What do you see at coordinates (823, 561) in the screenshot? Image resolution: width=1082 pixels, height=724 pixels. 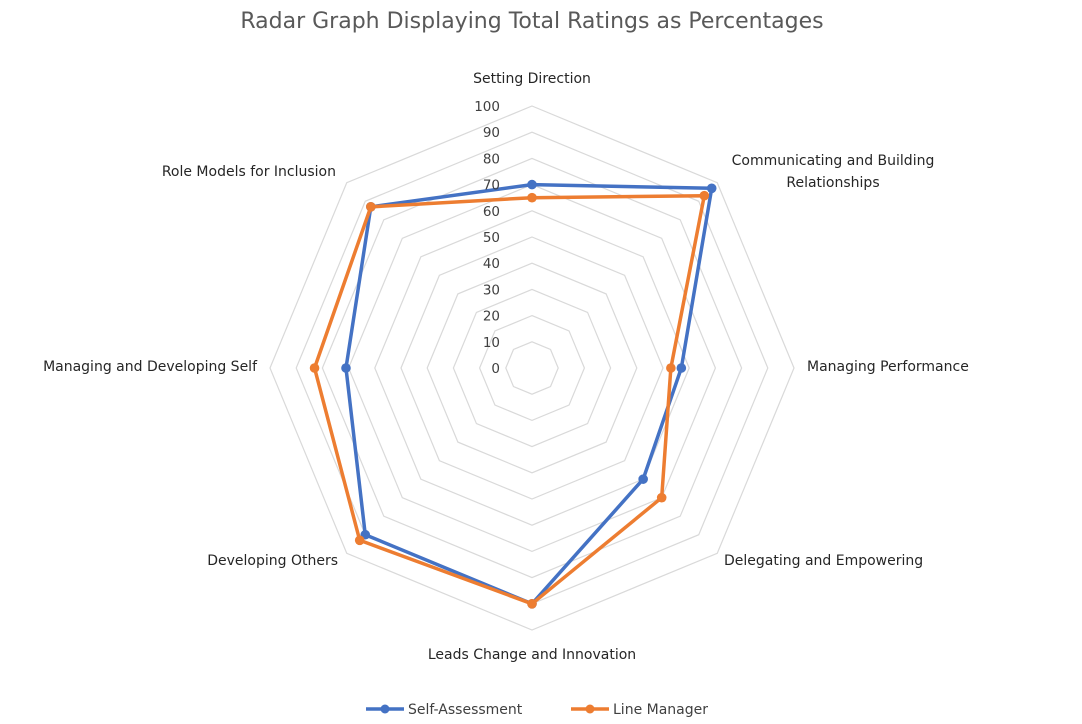 I see `category-label: Delegating and Empowering` at bounding box center [823, 561].